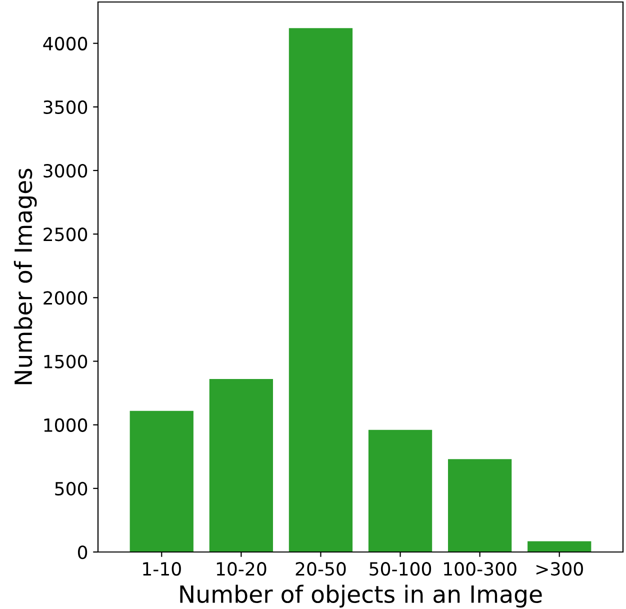  Describe the element at coordinates (559, 569) in the screenshot. I see `x-tick-label: >300` at that location.